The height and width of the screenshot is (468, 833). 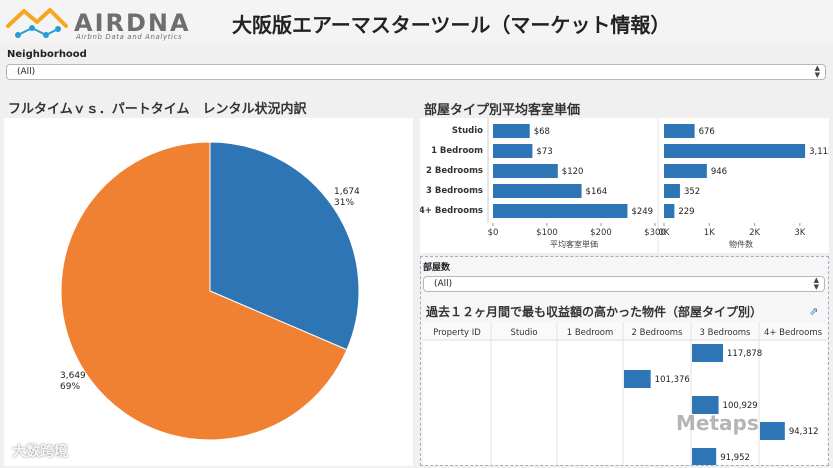 What do you see at coordinates (437, 268) in the screenshot?
I see `rooms-label: 部屋数` at bounding box center [437, 268].